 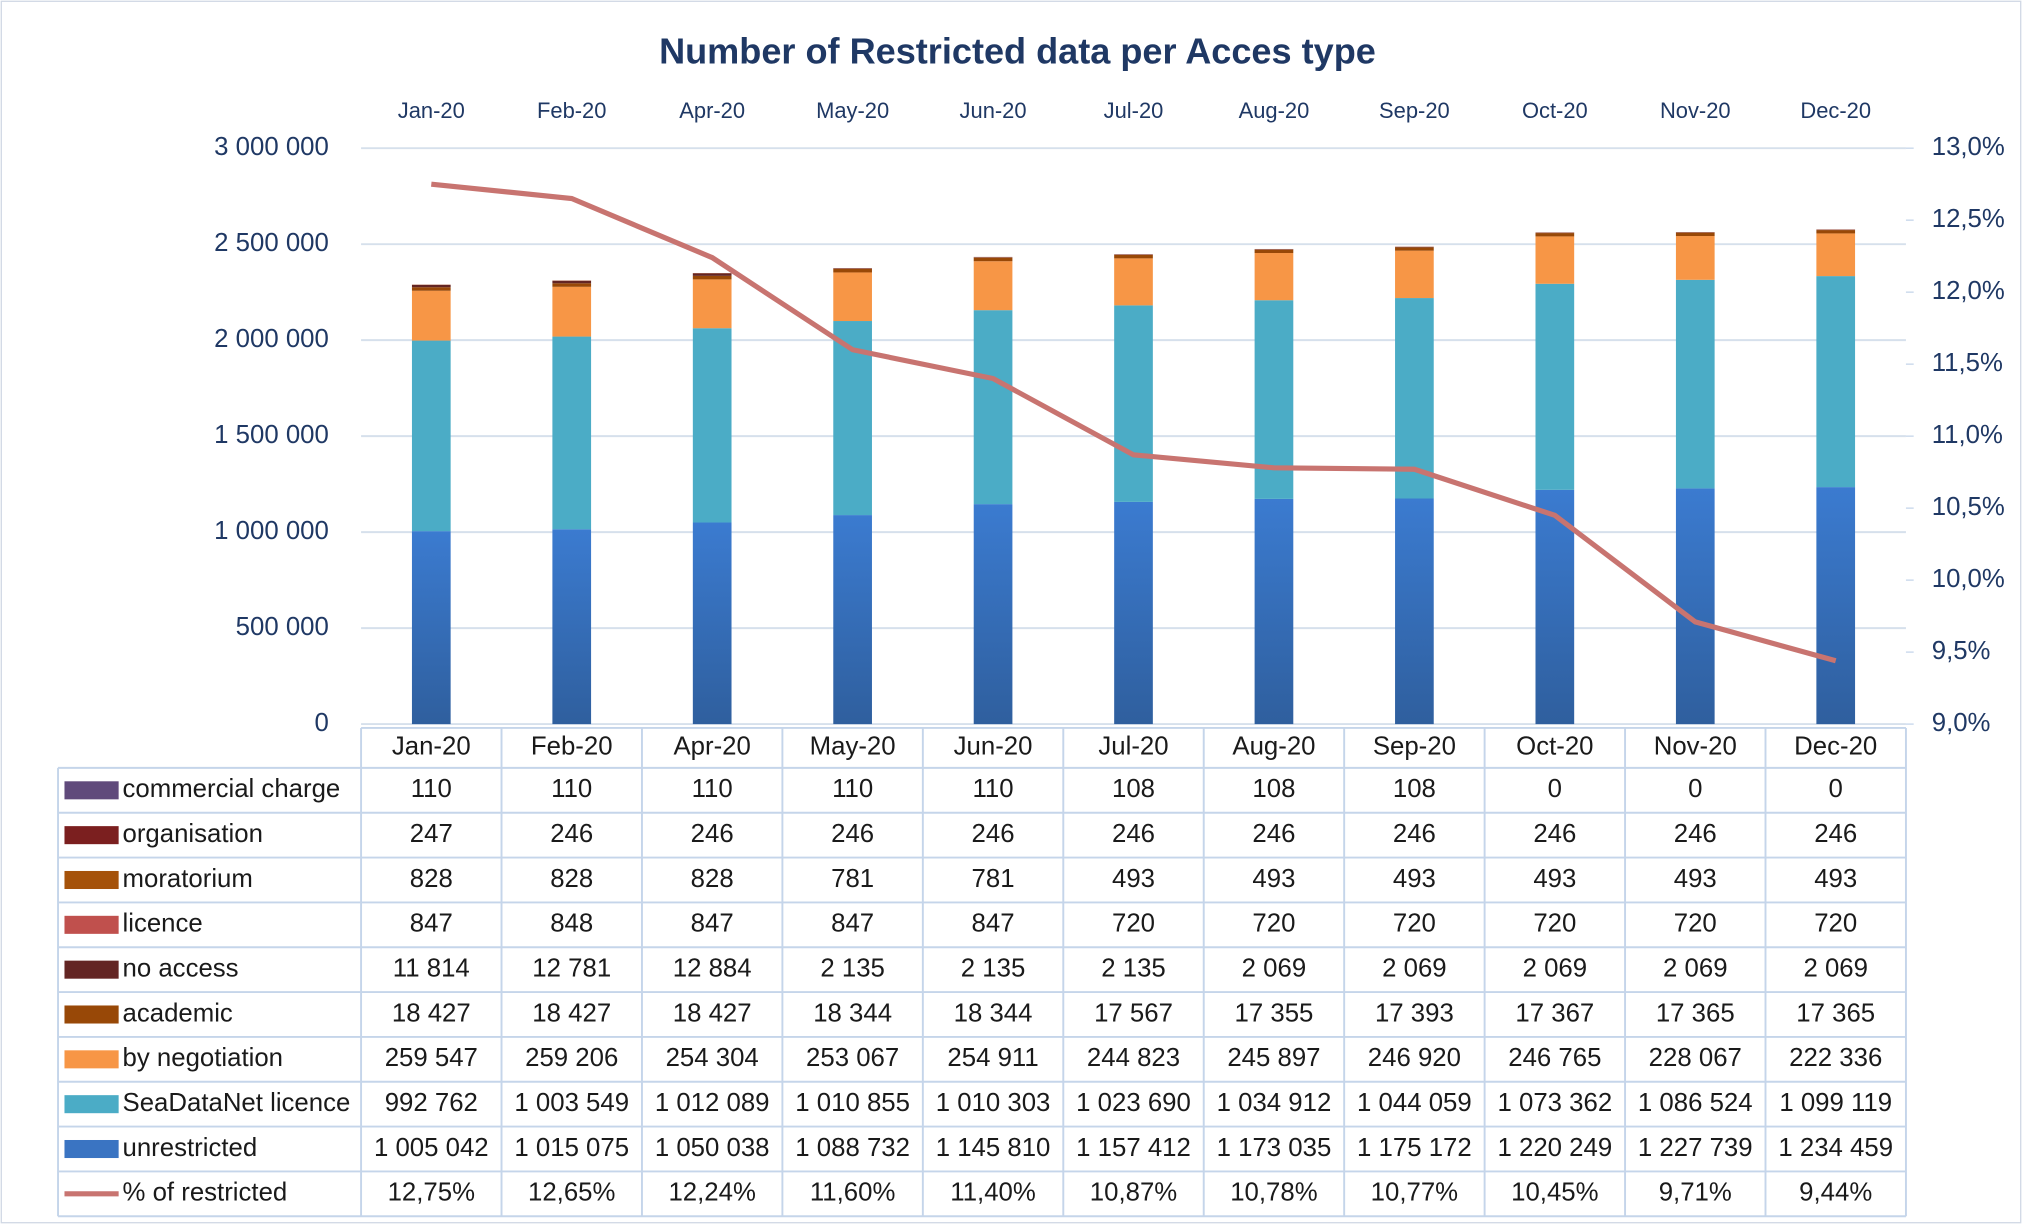 I want to click on table-cell: 1 157 412, so click(x=1133, y=1148).